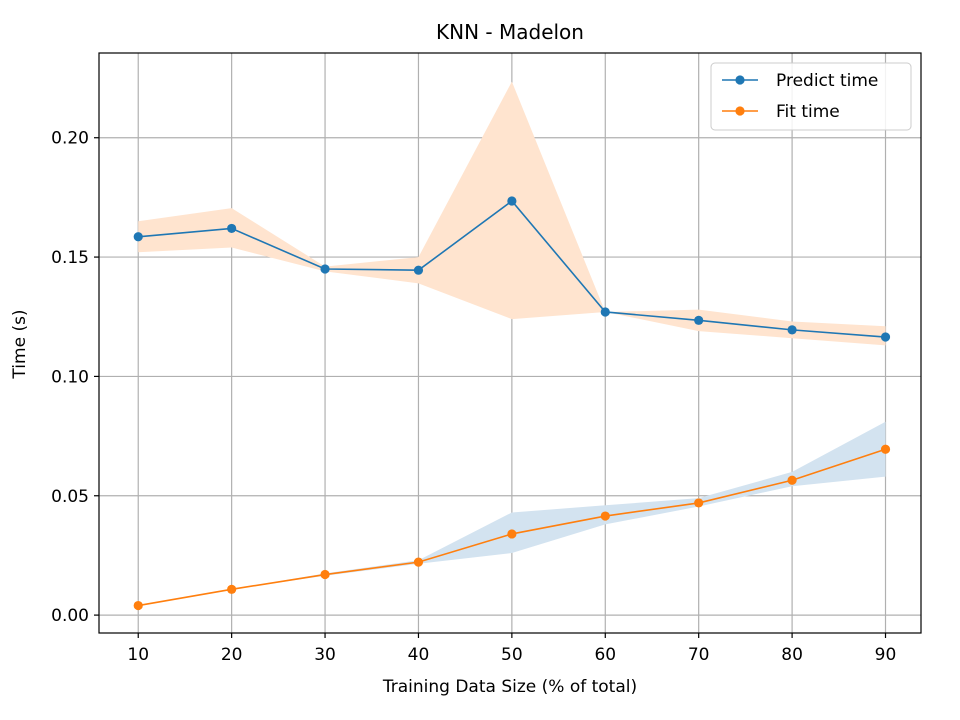 This screenshot has height=720, width=960. Describe the element at coordinates (792, 655) in the screenshot. I see `x-tick-label: 80` at that location.